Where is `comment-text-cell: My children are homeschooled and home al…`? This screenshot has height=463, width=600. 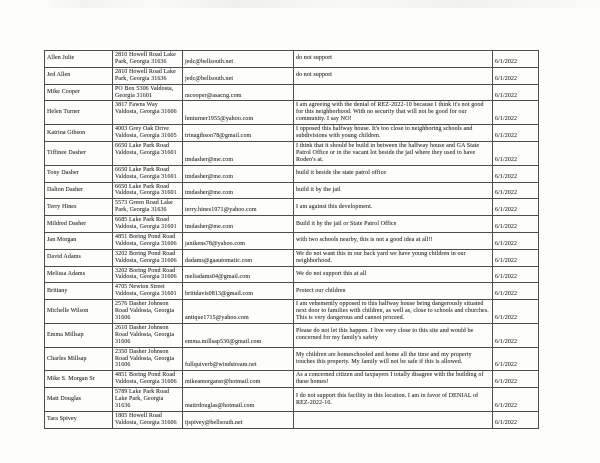
comment-text-cell: My children are homeschooled and home al… is located at coordinates (393, 359).